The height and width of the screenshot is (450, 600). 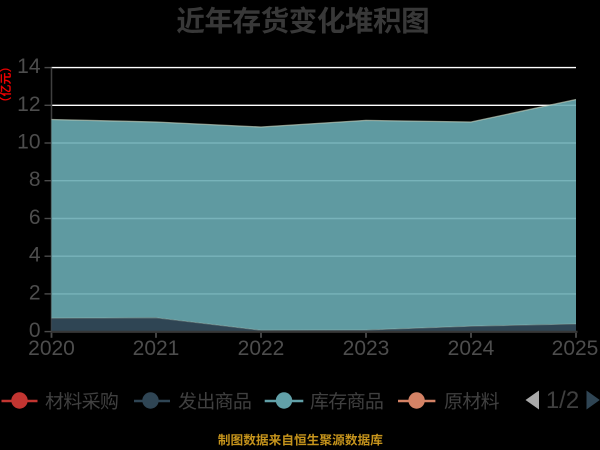 What do you see at coordinates (35, 330) in the screenshot?
I see `svg-text: 0` at bounding box center [35, 330].